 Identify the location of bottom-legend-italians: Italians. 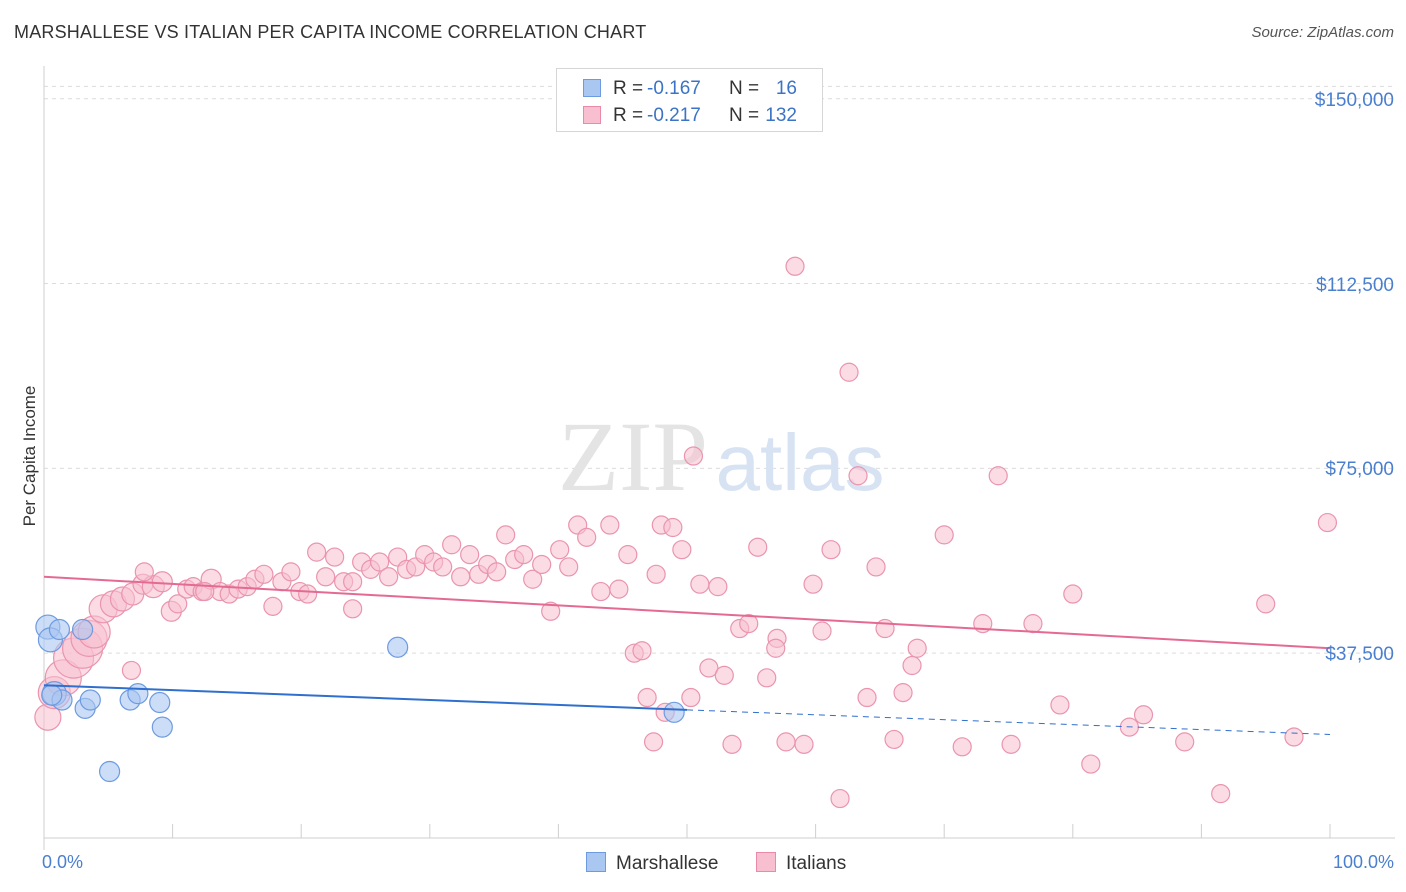
(801, 863).